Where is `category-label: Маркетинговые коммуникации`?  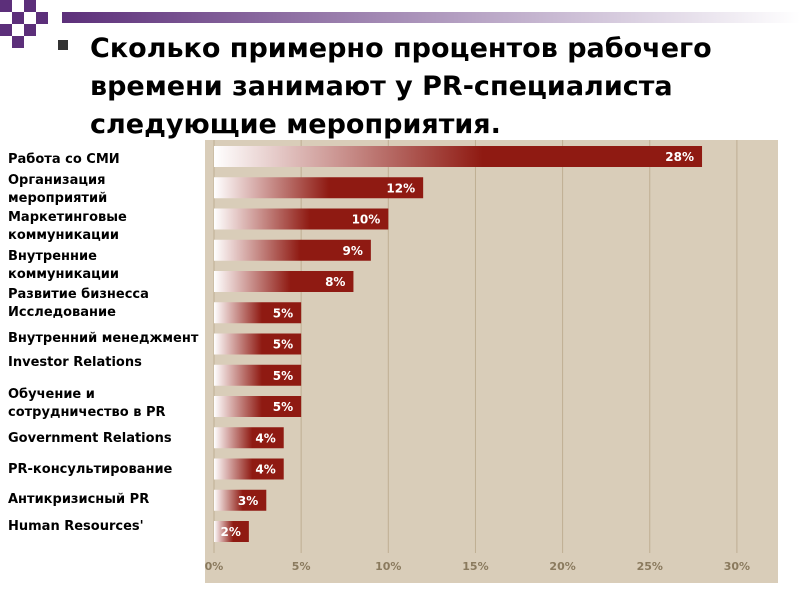 category-label: Маркетинговые коммуникации is located at coordinates (67, 226).